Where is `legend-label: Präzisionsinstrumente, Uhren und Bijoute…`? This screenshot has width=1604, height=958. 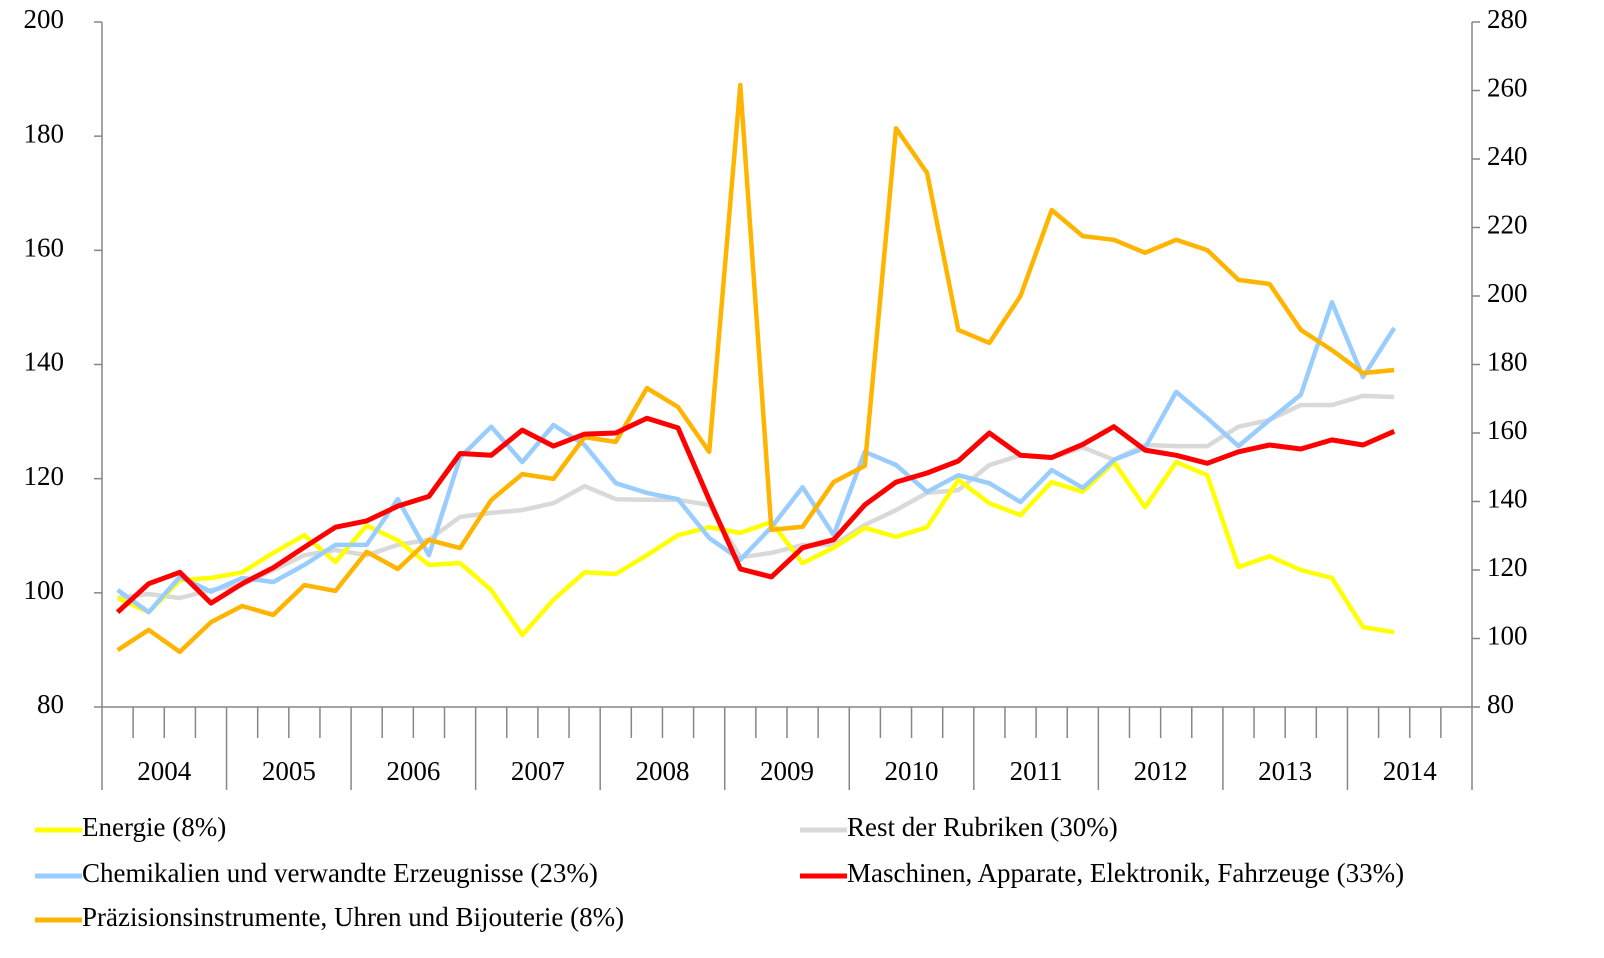 legend-label: Präzisionsinstrumente, Uhren und Bijoute… is located at coordinates (353, 917).